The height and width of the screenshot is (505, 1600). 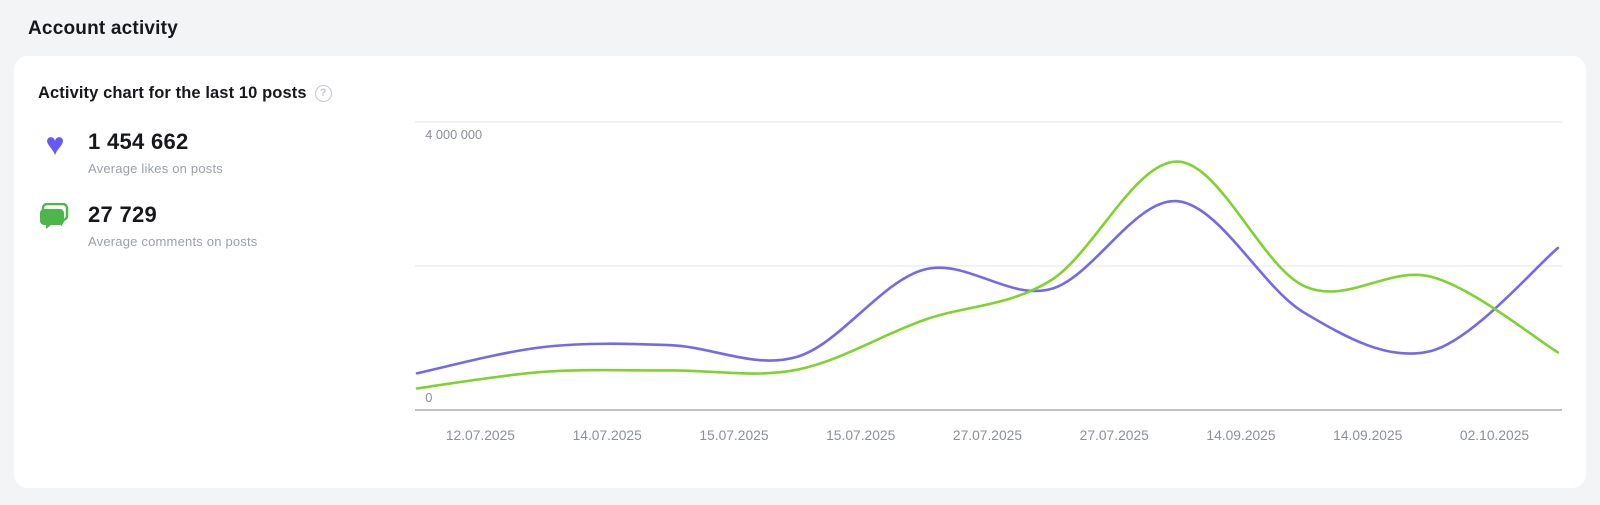 What do you see at coordinates (226, 225) in the screenshot?
I see `comments-stat: 27 729 Average comments on posts` at bounding box center [226, 225].